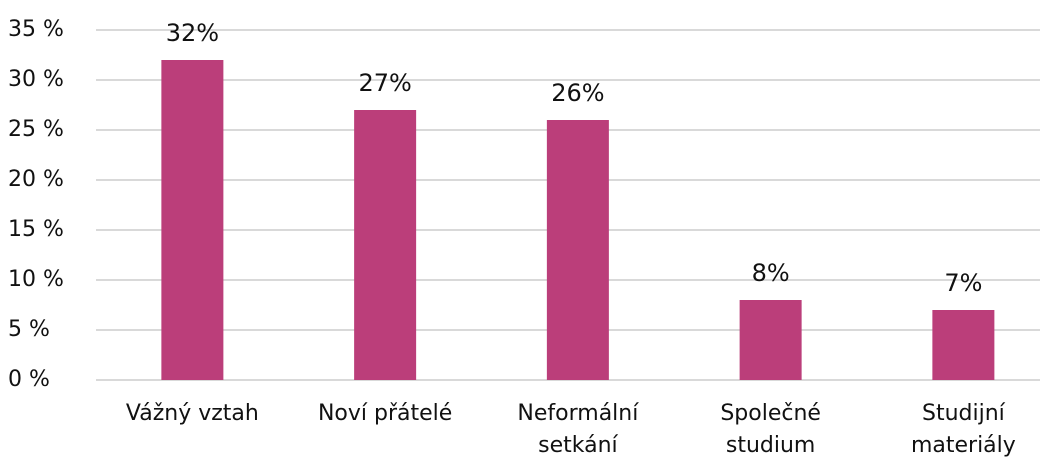 Image resolution: width=1048 pixels, height=459 pixels. I want to click on y-tick-label: 20 %, so click(36, 179).